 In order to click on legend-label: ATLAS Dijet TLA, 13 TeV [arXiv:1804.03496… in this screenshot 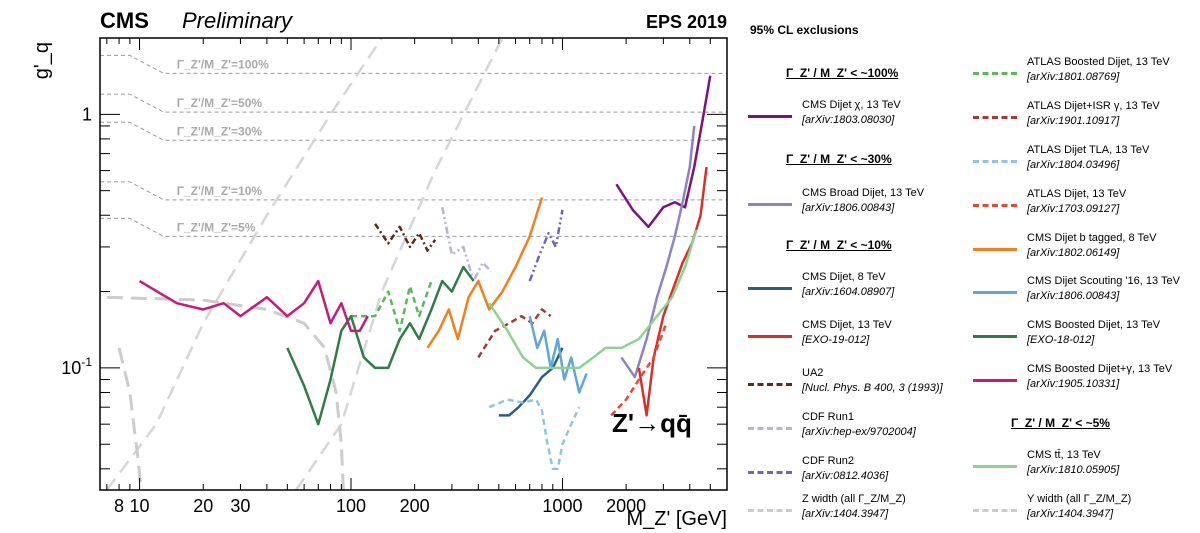, I will do `click(1088, 157)`.